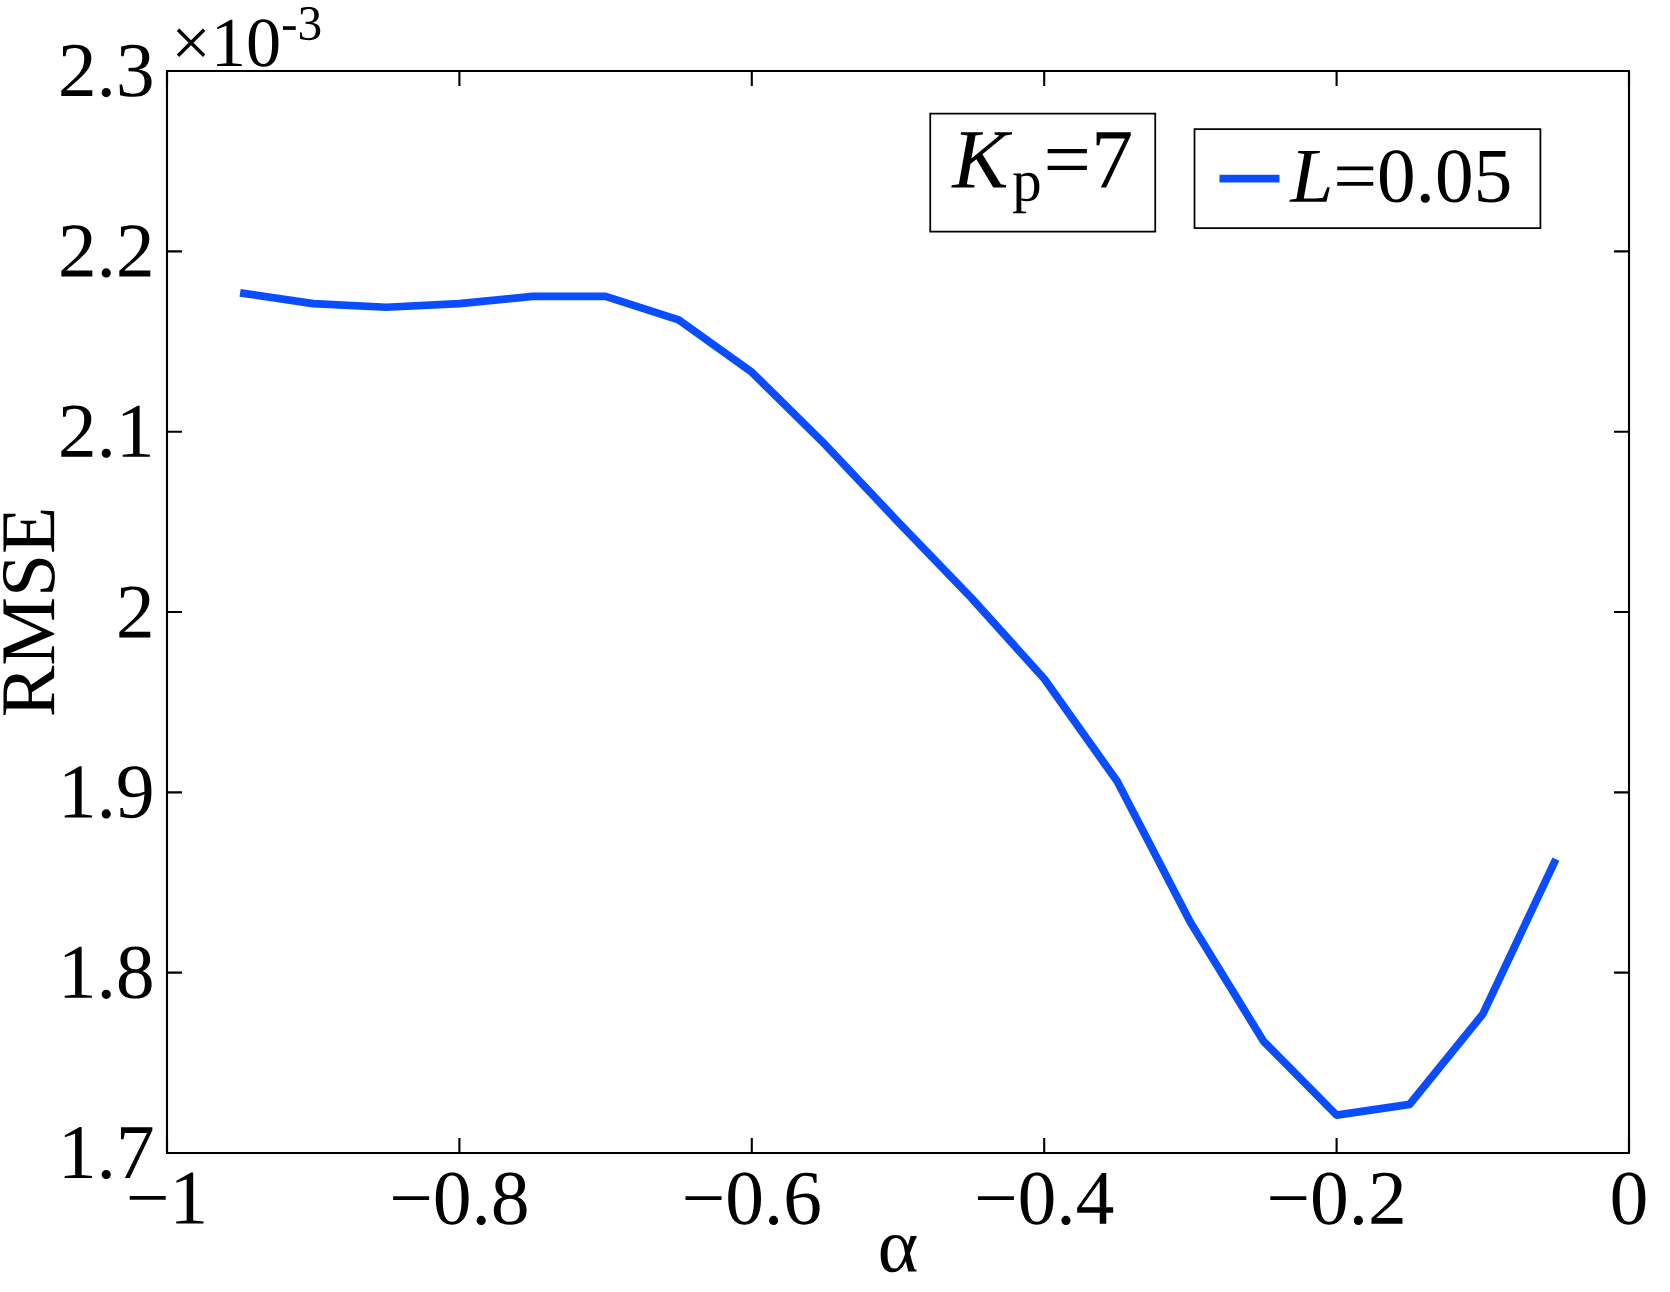  Describe the element at coordinates (108, 792) in the screenshot. I see `y-tick-label: 1.9` at that location.